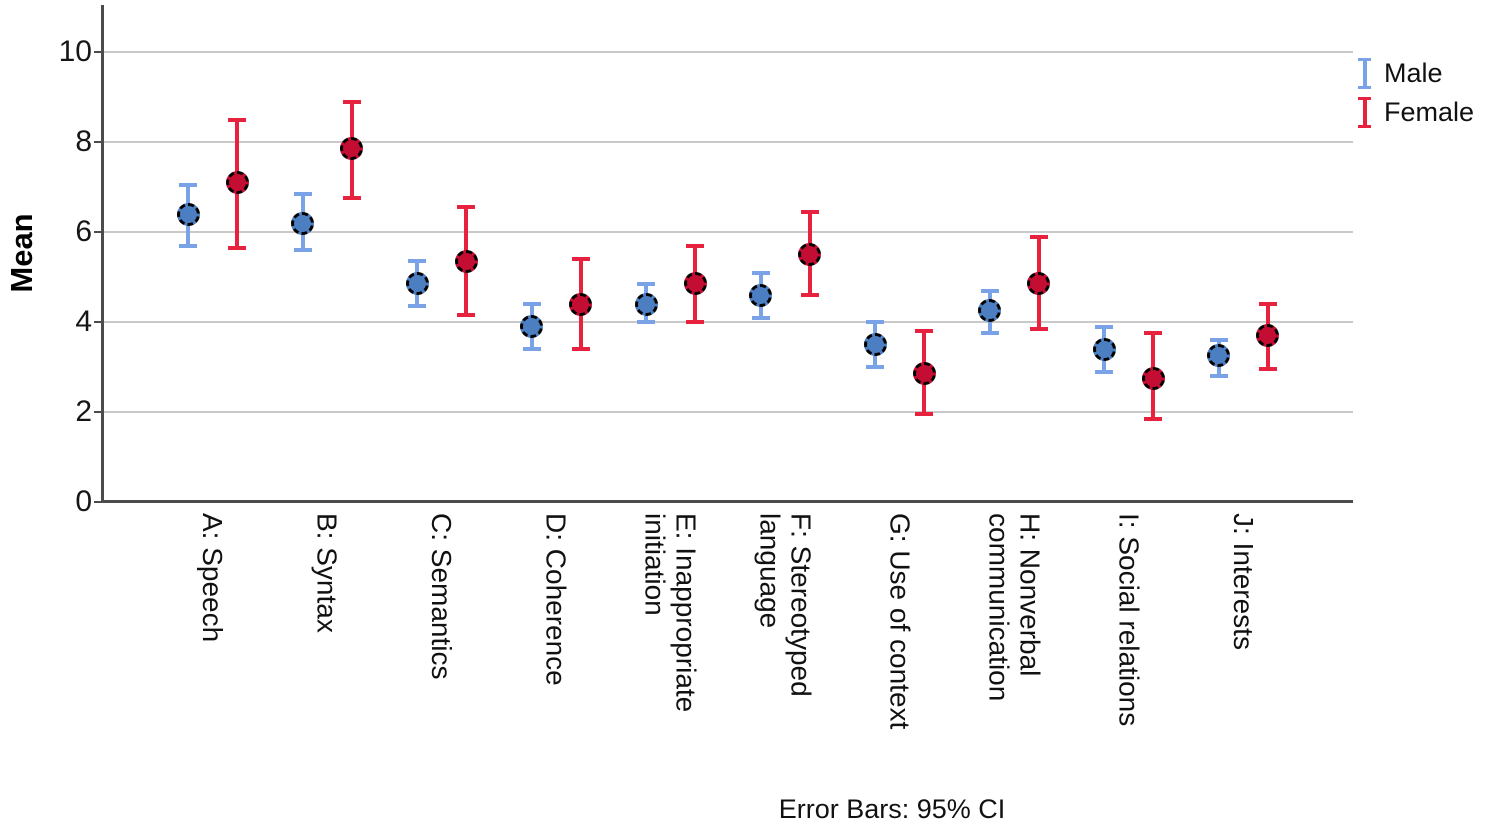 The height and width of the screenshot is (828, 1486). I want to click on error-bar-cap-bottom-male-f, so click(760, 317).